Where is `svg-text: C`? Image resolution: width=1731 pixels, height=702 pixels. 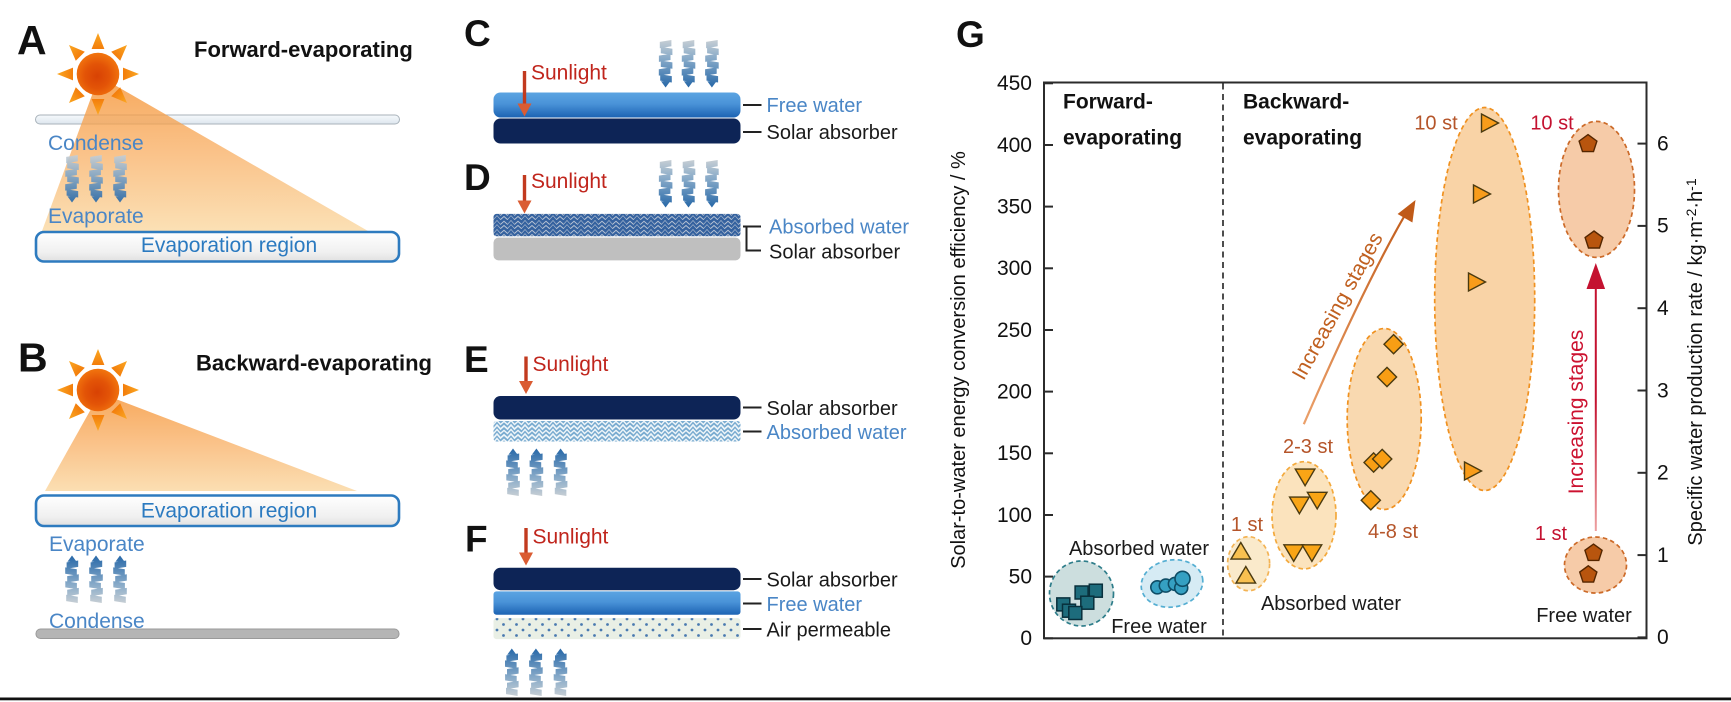 svg-text: C is located at coordinates (477, 33).